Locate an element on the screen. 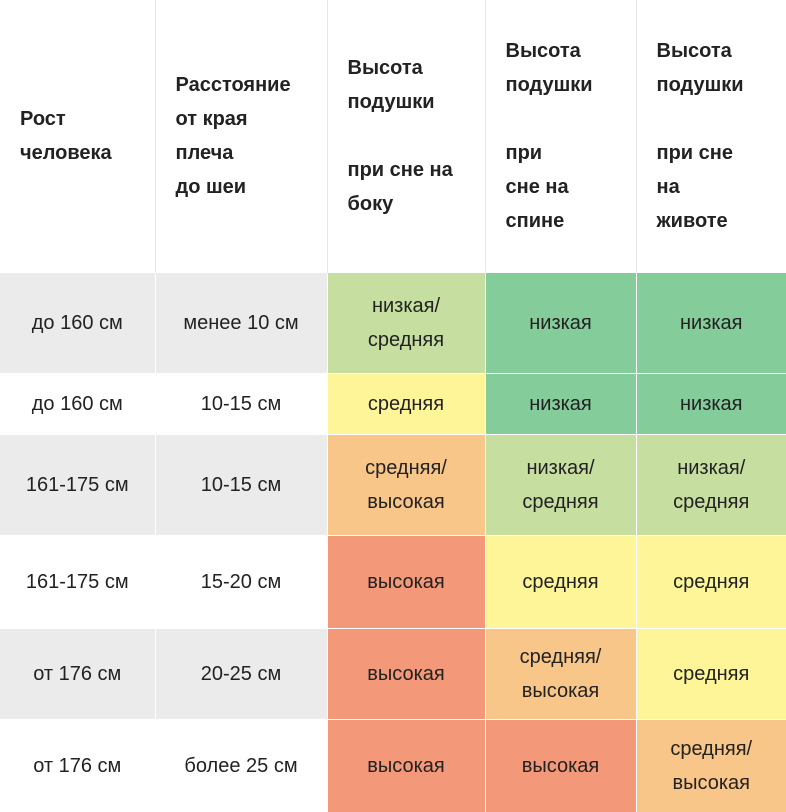 Image resolution: width=786 pixels, height=812 pixels. cell-side: средняя/ высокая is located at coordinates (405, 484).